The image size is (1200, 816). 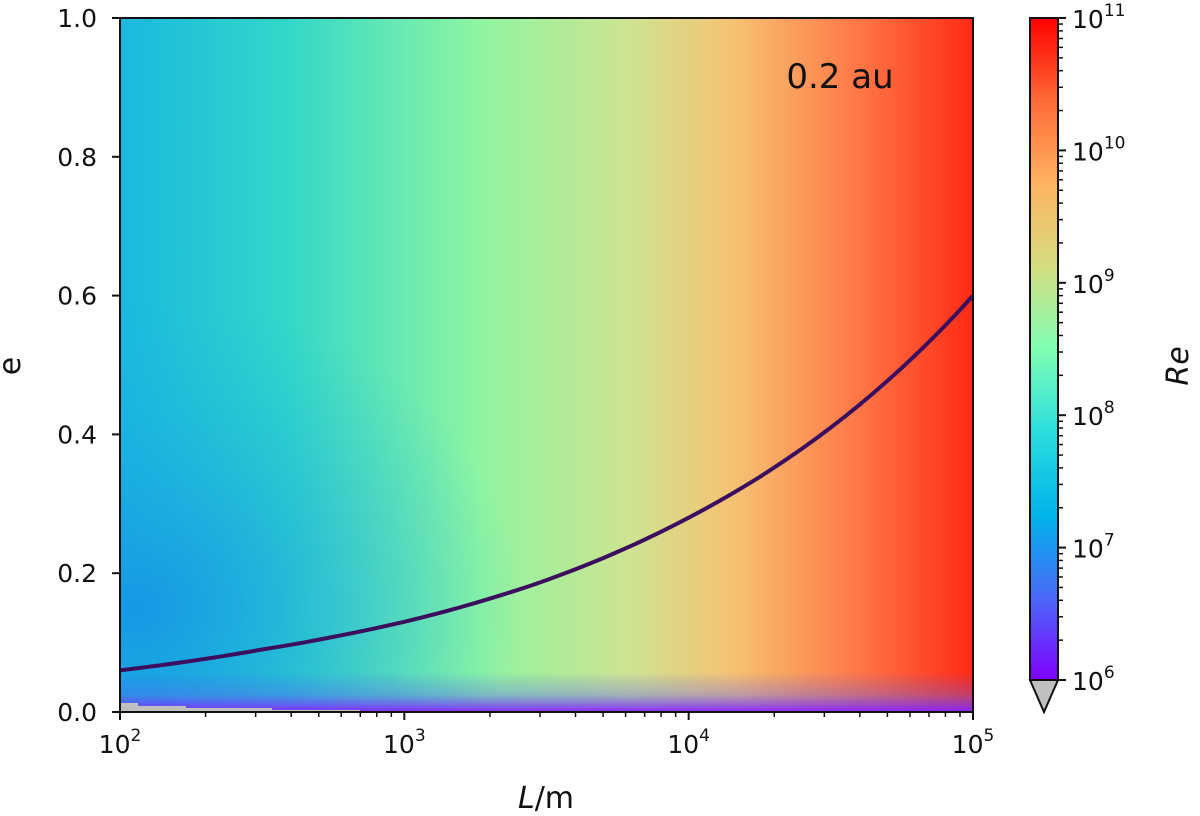 What do you see at coordinates (1091, 348) in the screenshot?
I see `colorbar-ticks: 10⁶ 10⁷ 10⁸ 10⁹ 10¹⁰ 10¹¹` at bounding box center [1091, 348].